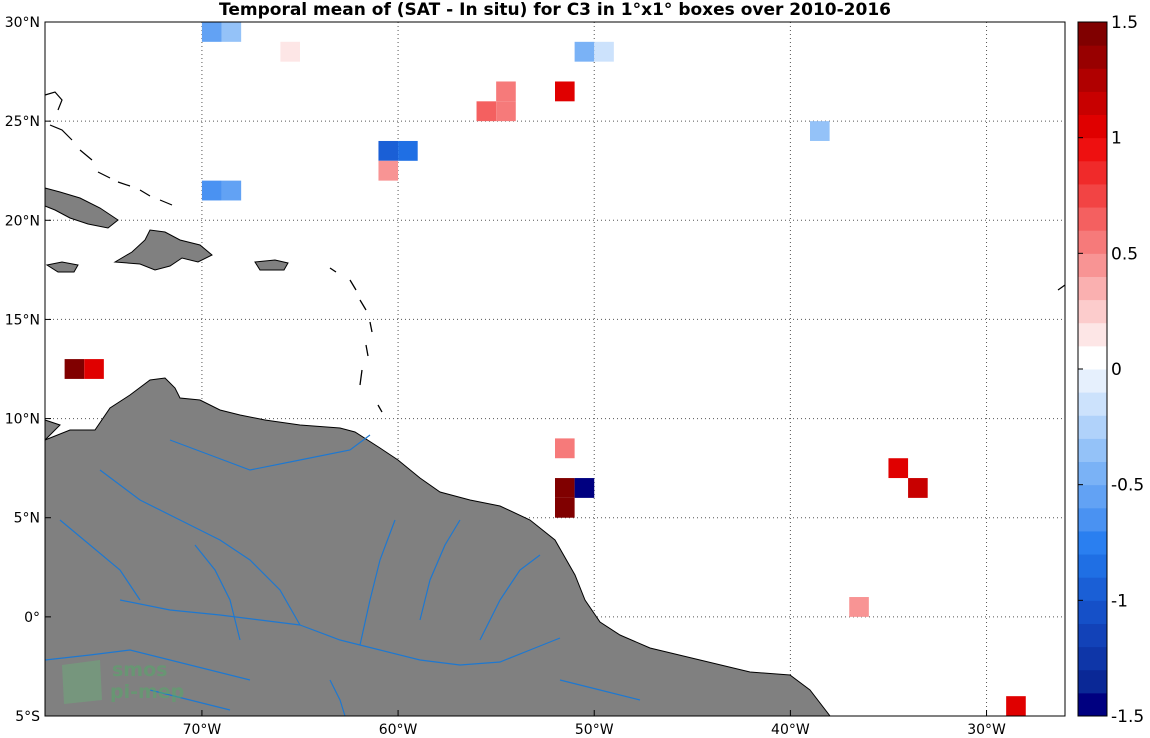 This screenshot has height=738, width=1150. Describe the element at coordinates (32, 618) in the screenshot. I see `y-tick-label: 0°` at that location.